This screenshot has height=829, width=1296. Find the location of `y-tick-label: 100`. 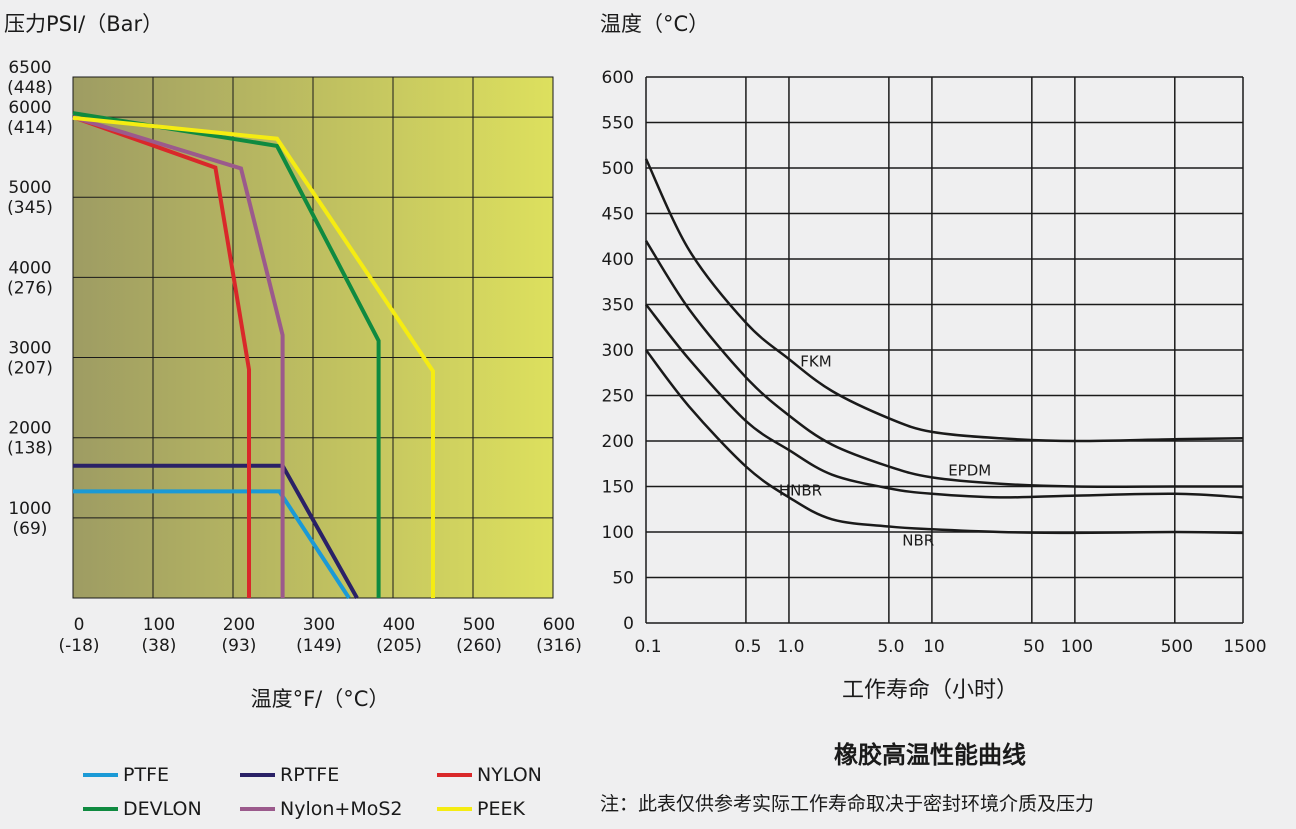

y-tick-label: 100 is located at coordinates (618, 533).